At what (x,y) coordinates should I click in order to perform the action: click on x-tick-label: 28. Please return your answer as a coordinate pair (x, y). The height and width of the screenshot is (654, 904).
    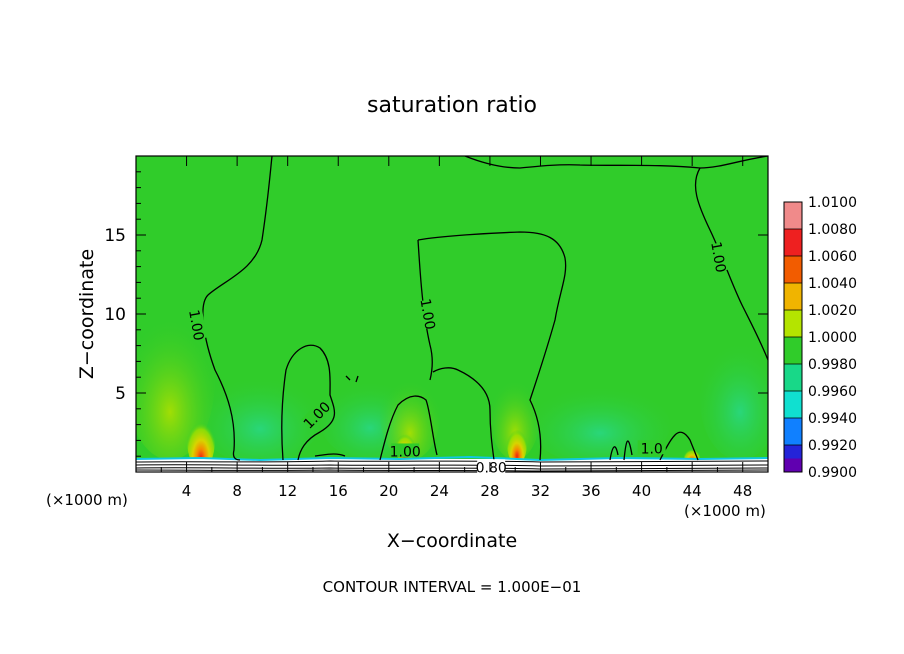
    Looking at the image, I should click on (489, 491).